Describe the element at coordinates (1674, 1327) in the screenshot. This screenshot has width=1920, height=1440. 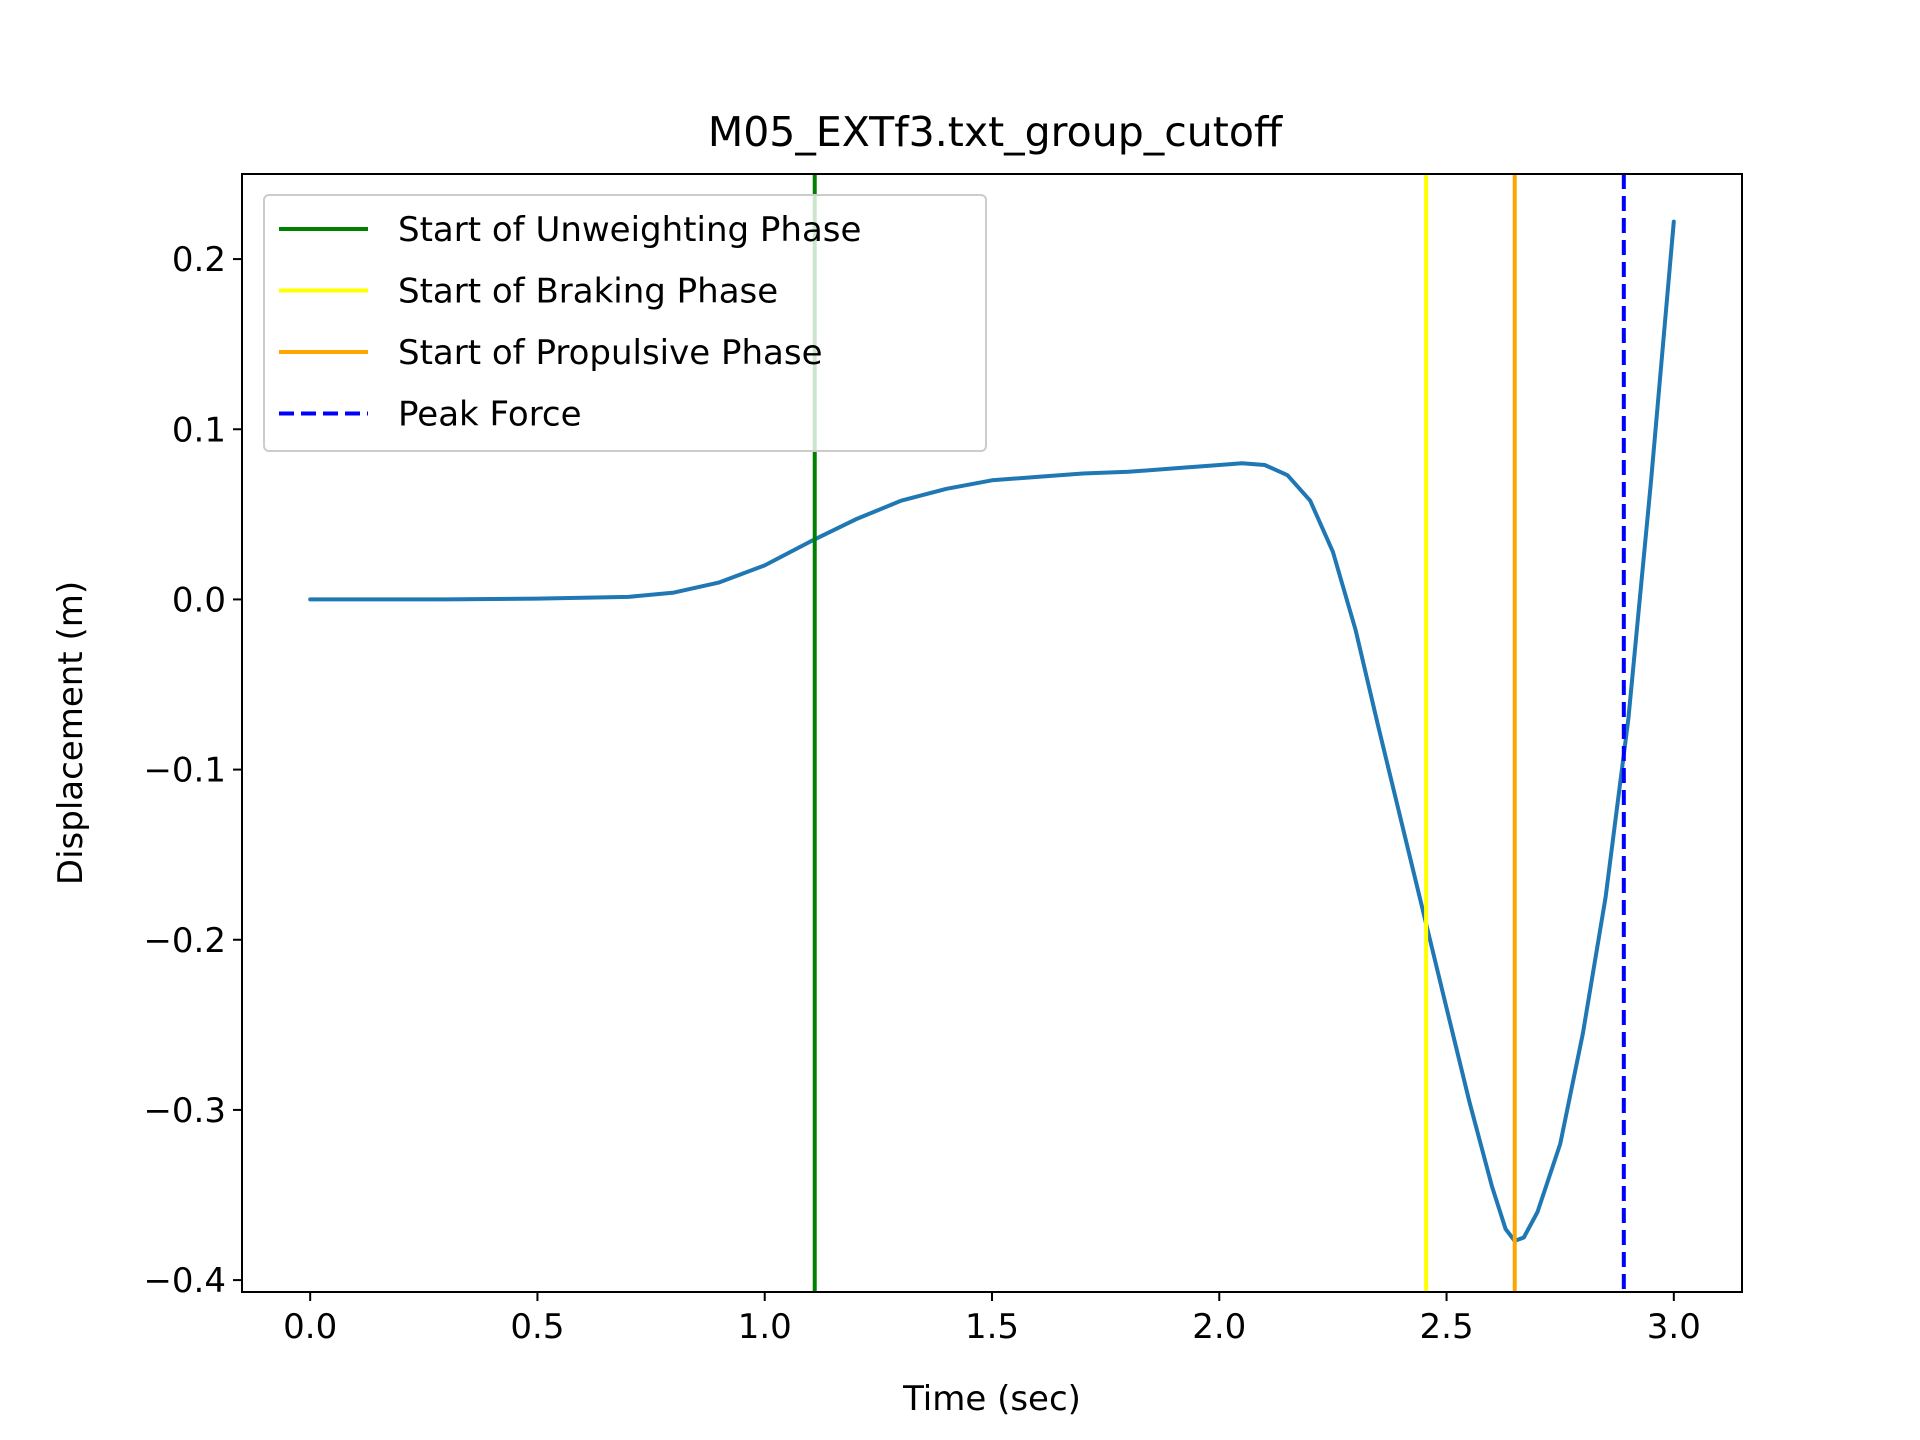
I see `x-tick-label: 3.0` at that location.